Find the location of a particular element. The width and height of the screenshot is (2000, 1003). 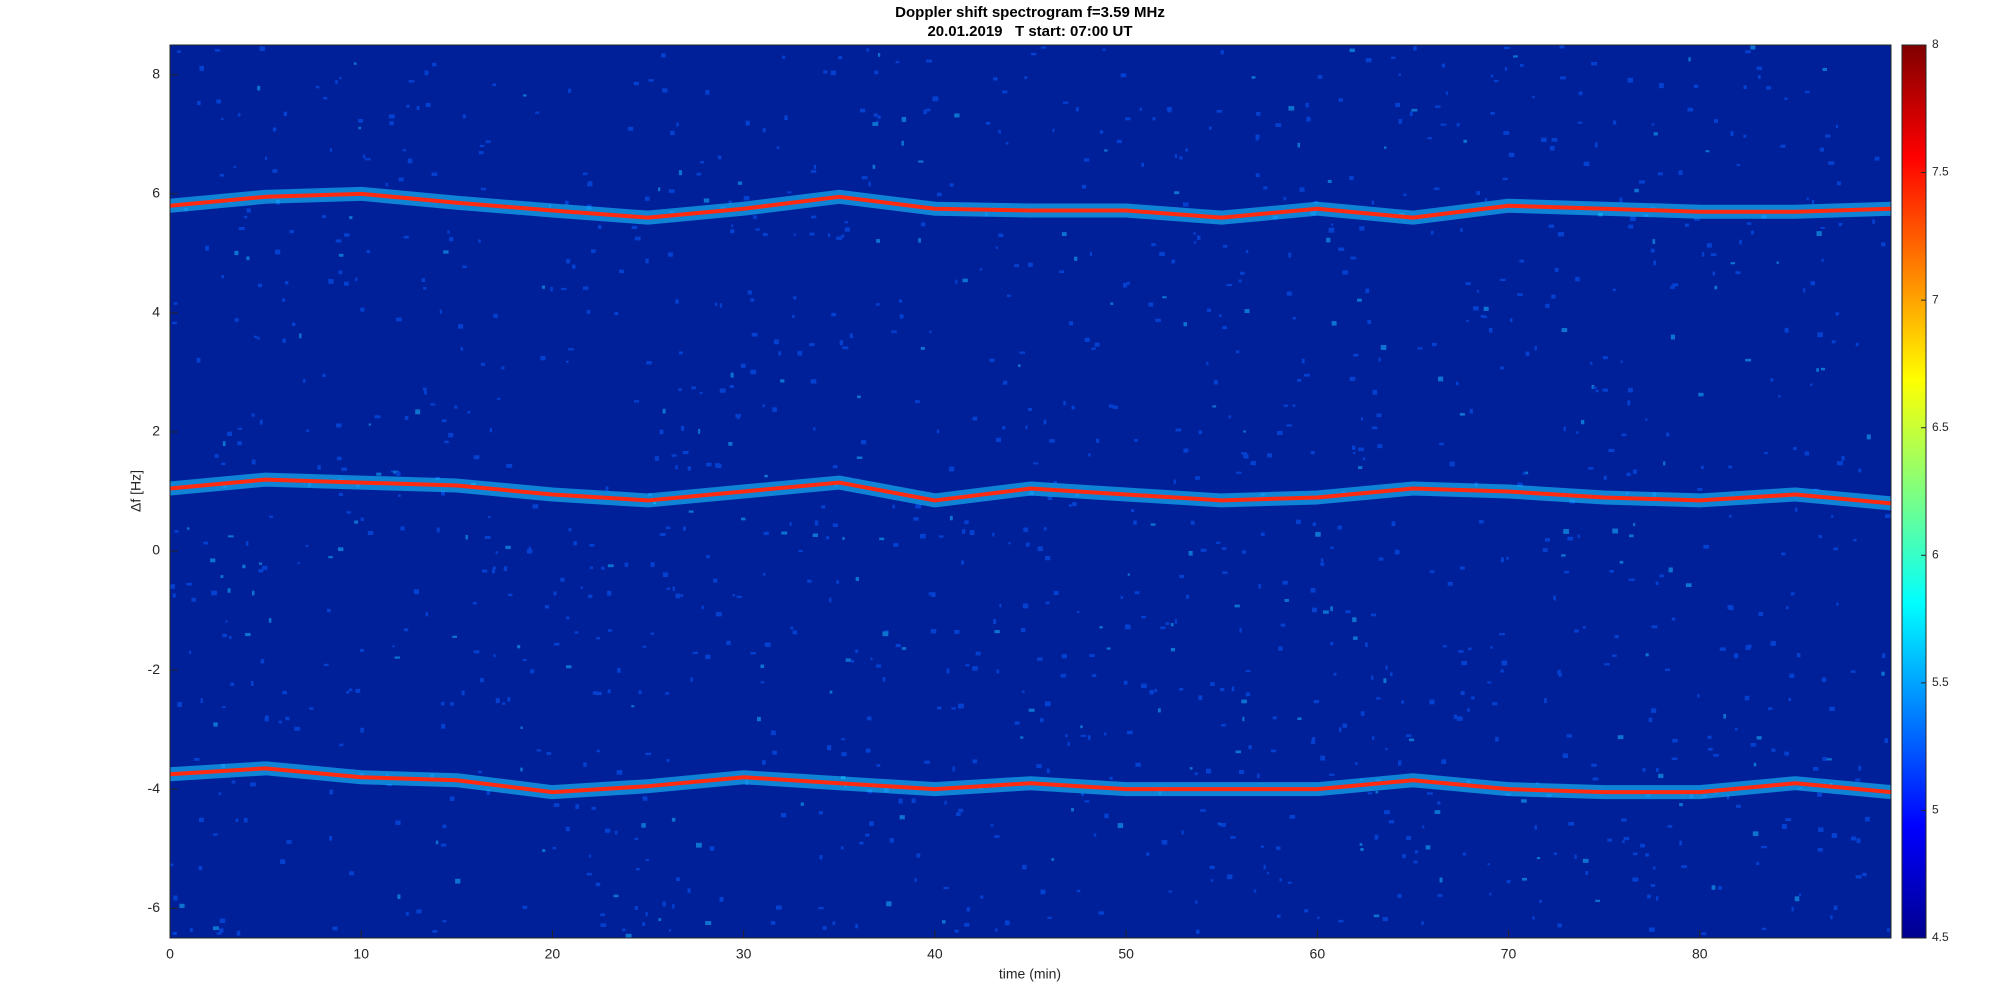

x-axis-label: time (min) is located at coordinates (1030, 974).